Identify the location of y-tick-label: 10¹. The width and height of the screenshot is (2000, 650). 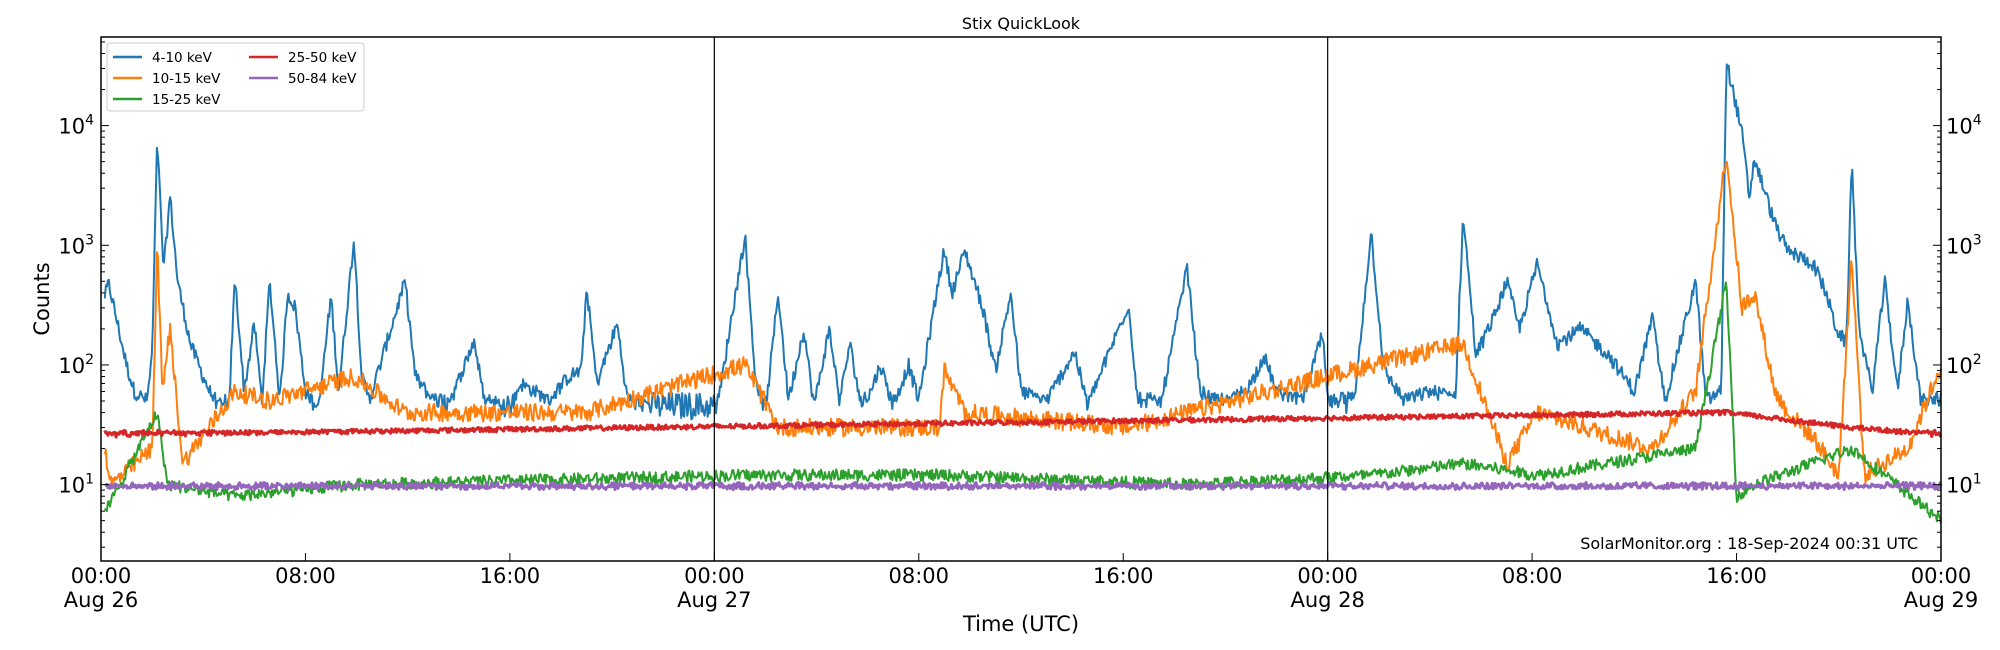
(76, 485).